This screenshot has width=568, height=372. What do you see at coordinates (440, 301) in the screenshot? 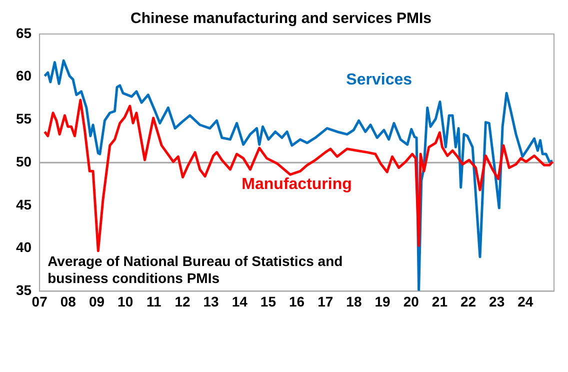
I see `x-tick-label: 21` at bounding box center [440, 301].